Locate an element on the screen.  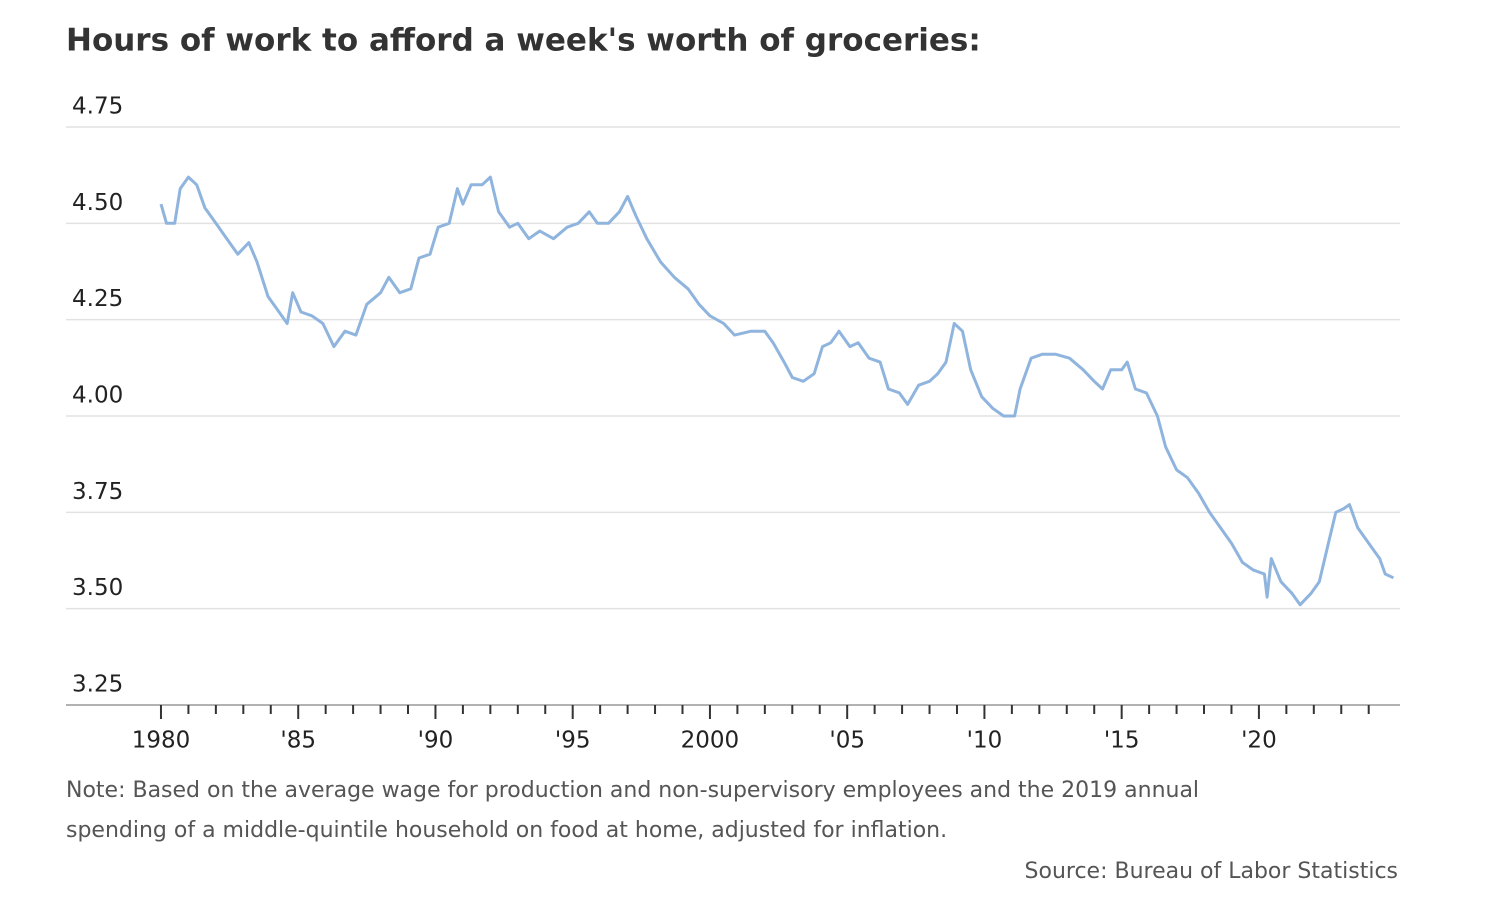
x-tick-label: 1980 is located at coordinates (161, 741).